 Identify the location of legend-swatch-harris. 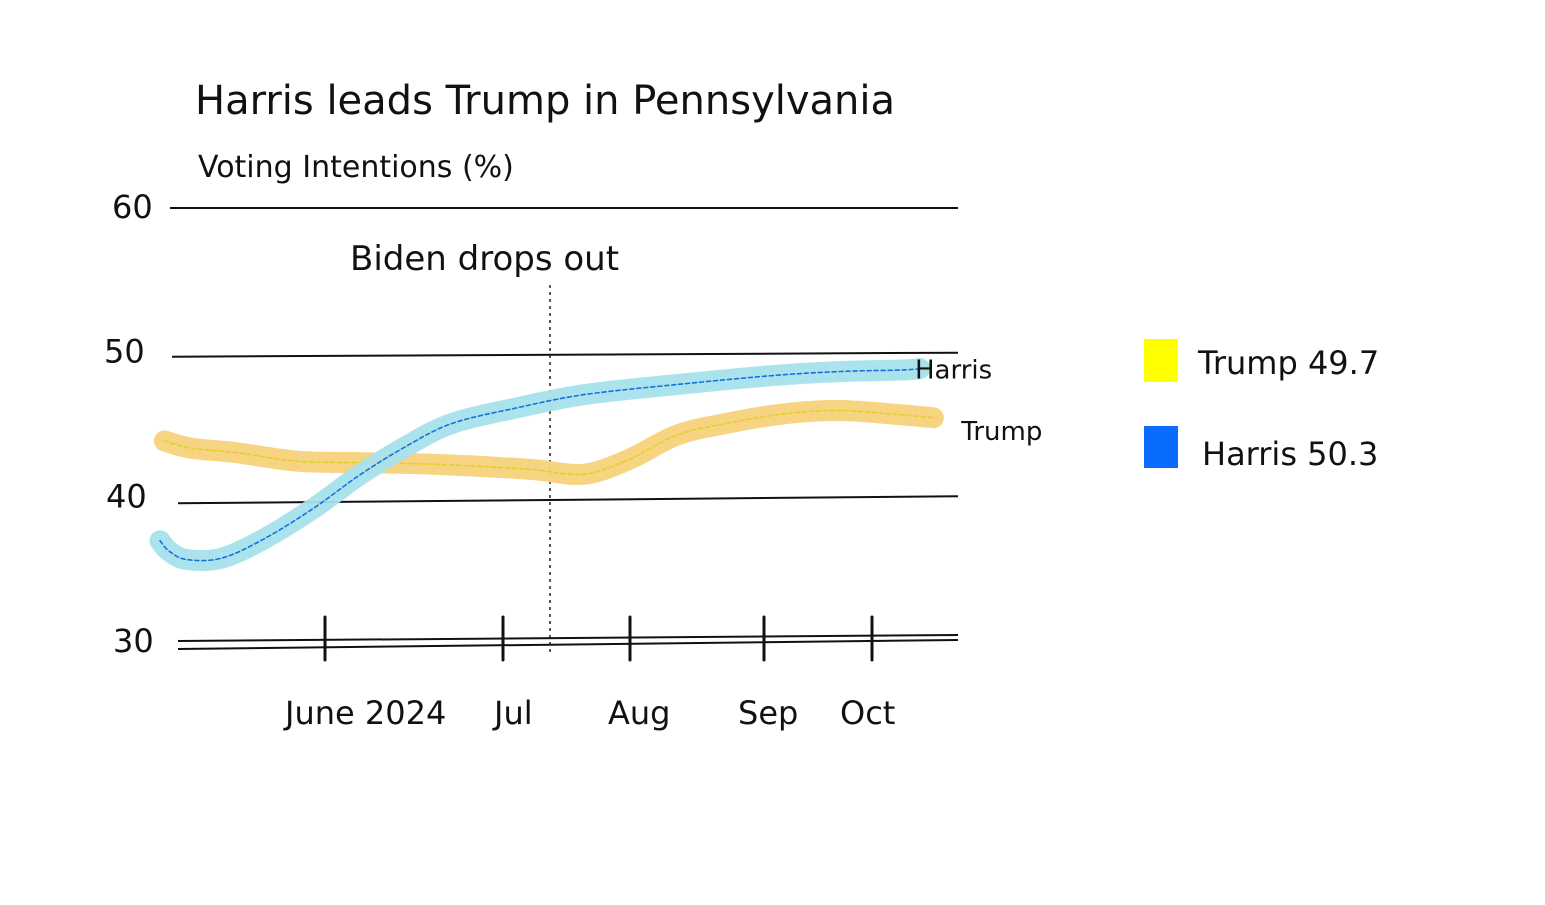
(1161, 447).